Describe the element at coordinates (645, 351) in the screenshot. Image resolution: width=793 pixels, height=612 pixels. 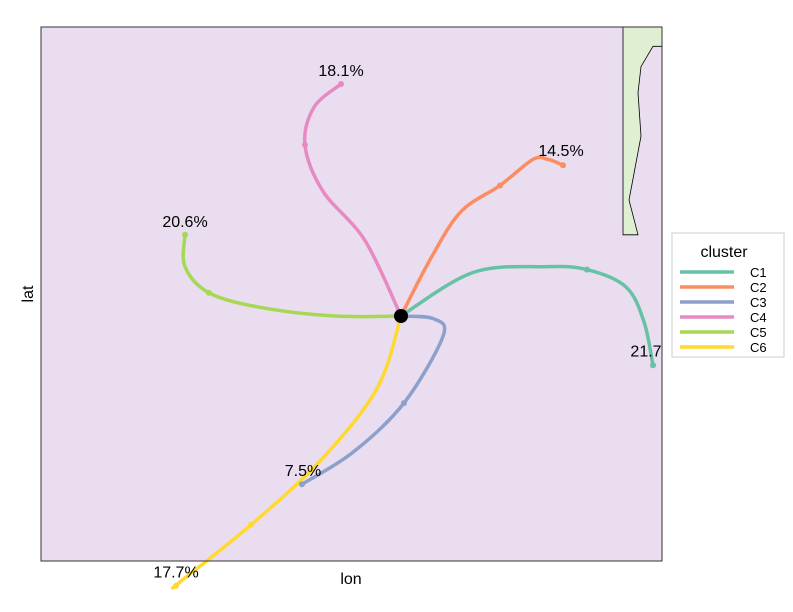
I see `series-label-c1: 21.7` at that location.